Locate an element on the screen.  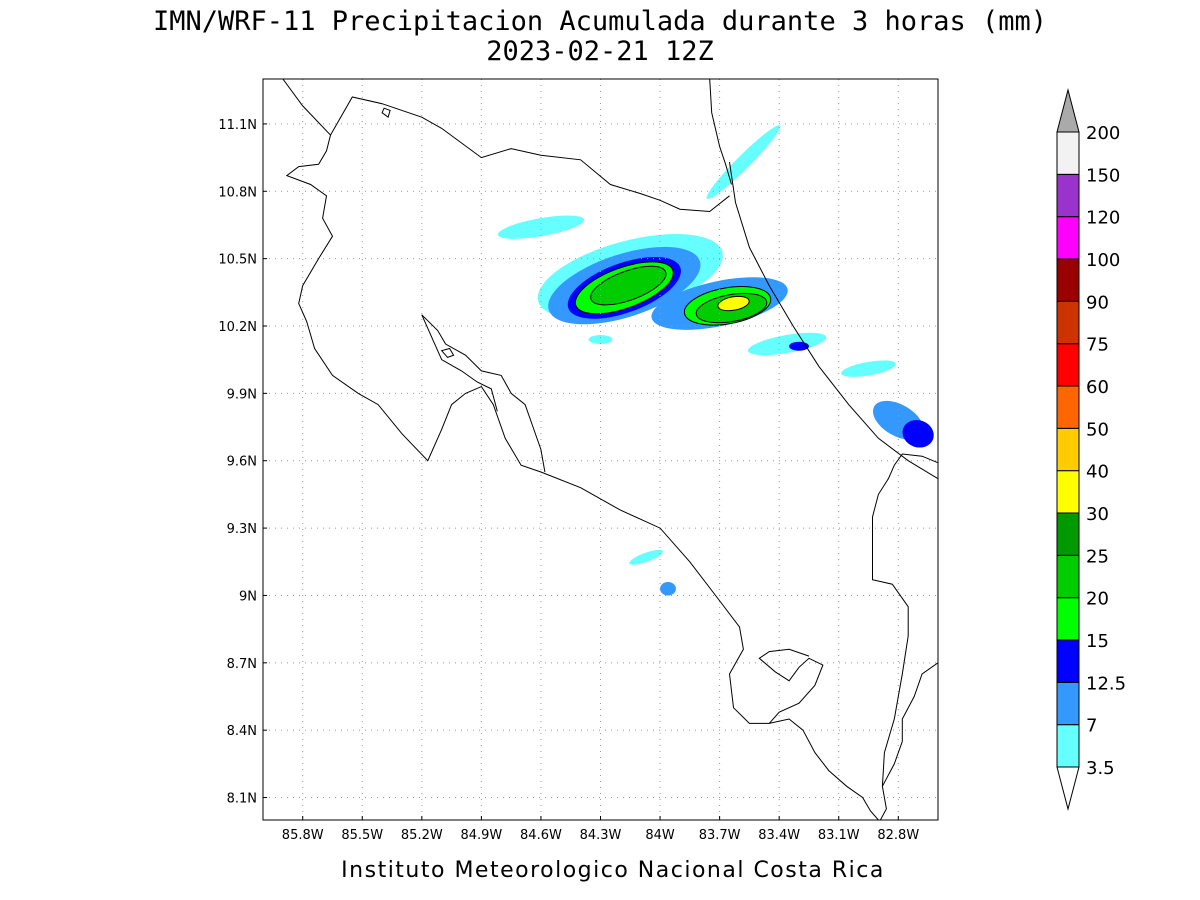
colorbar-high-arrow is located at coordinates (1068, 110).